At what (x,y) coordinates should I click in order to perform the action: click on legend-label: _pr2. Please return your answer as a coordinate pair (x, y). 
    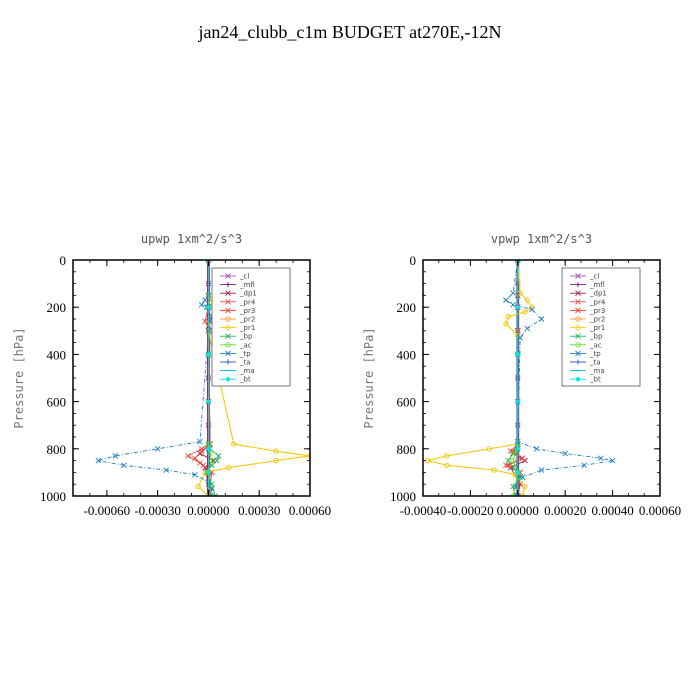
    Looking at the image, I should click on (597, 320).